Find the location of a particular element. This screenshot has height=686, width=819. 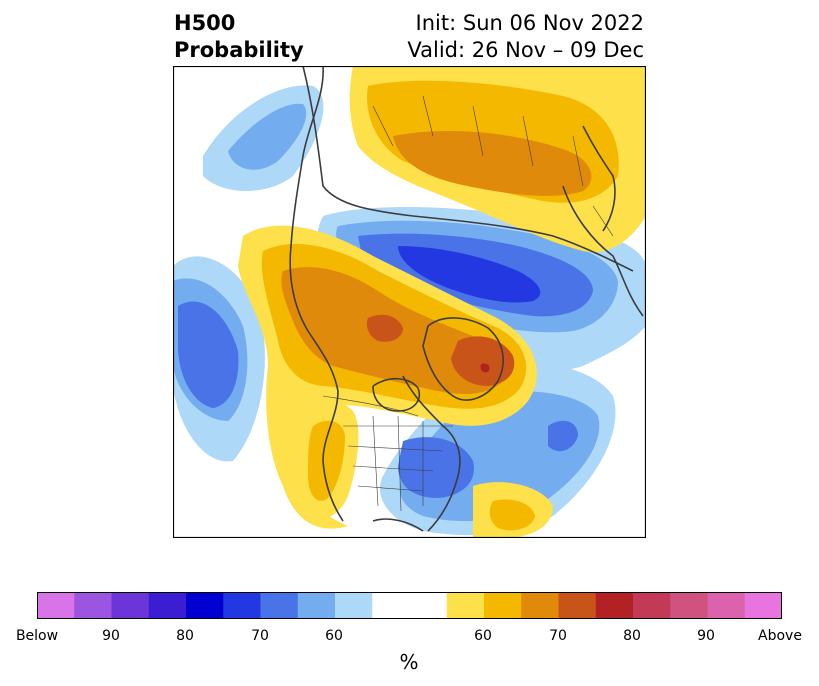

colorbar-tick-below-60: 60 is located at coordinates (334, 636).